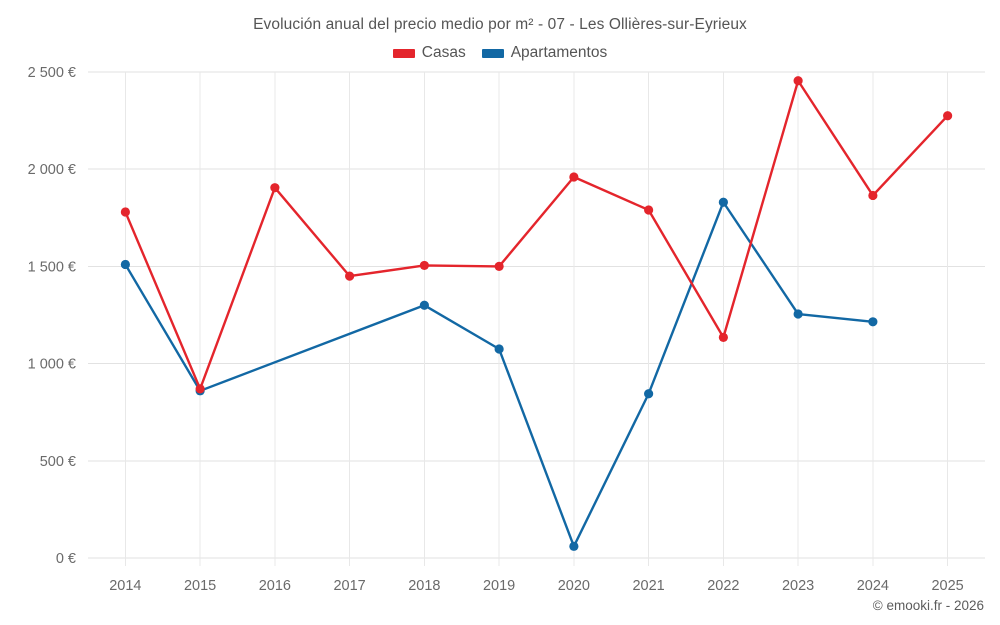 Image resolution: width=1000 pixels, height=625 pixels. What do you see at coordinates (66, 559) in the screenshot?
I see `y-axis-tick-label: 0 €` at bounding box center [66, 559].